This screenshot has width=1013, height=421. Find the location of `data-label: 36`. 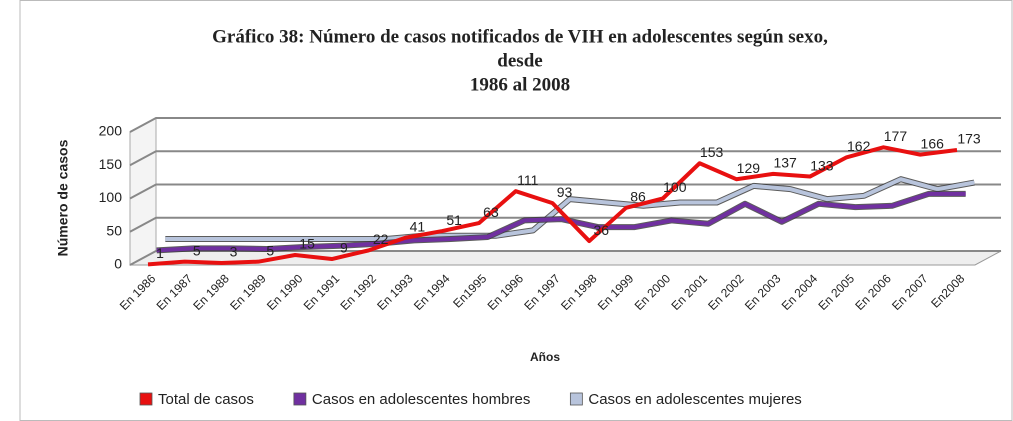

data-label: 36 is located at coordinates (601, 230).